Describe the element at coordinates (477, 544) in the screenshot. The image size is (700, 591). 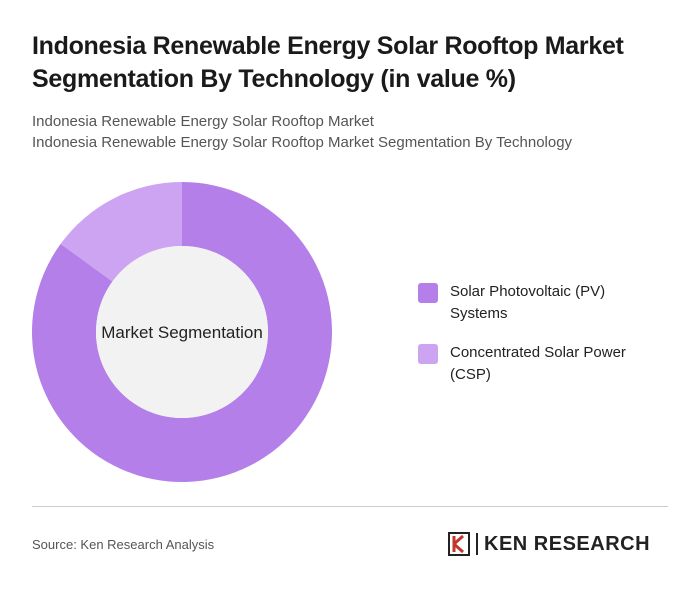
I see `logo-separator` at that location.